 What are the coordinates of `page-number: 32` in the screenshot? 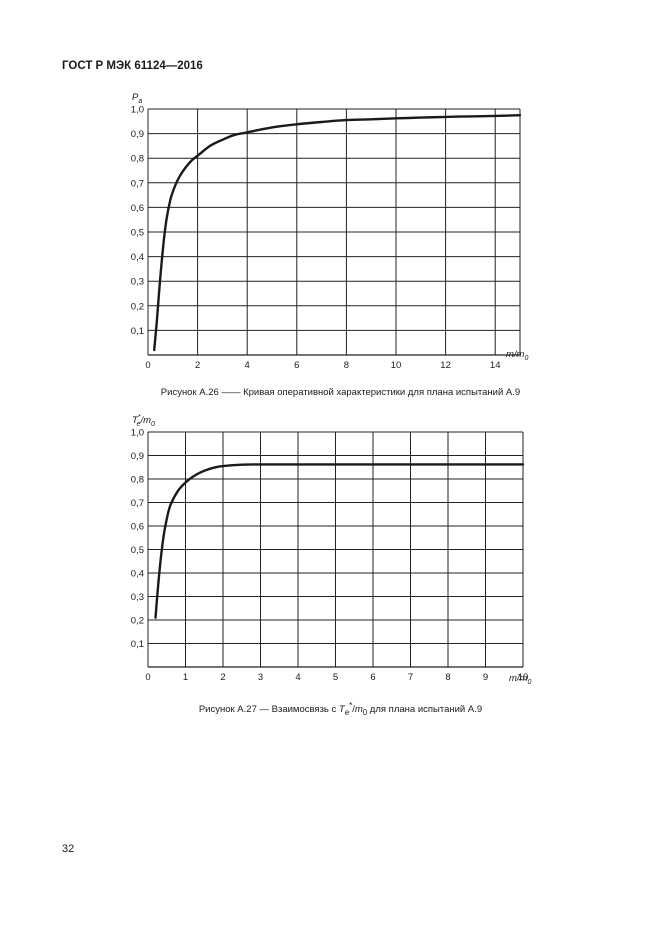 It's located at (68, 849).